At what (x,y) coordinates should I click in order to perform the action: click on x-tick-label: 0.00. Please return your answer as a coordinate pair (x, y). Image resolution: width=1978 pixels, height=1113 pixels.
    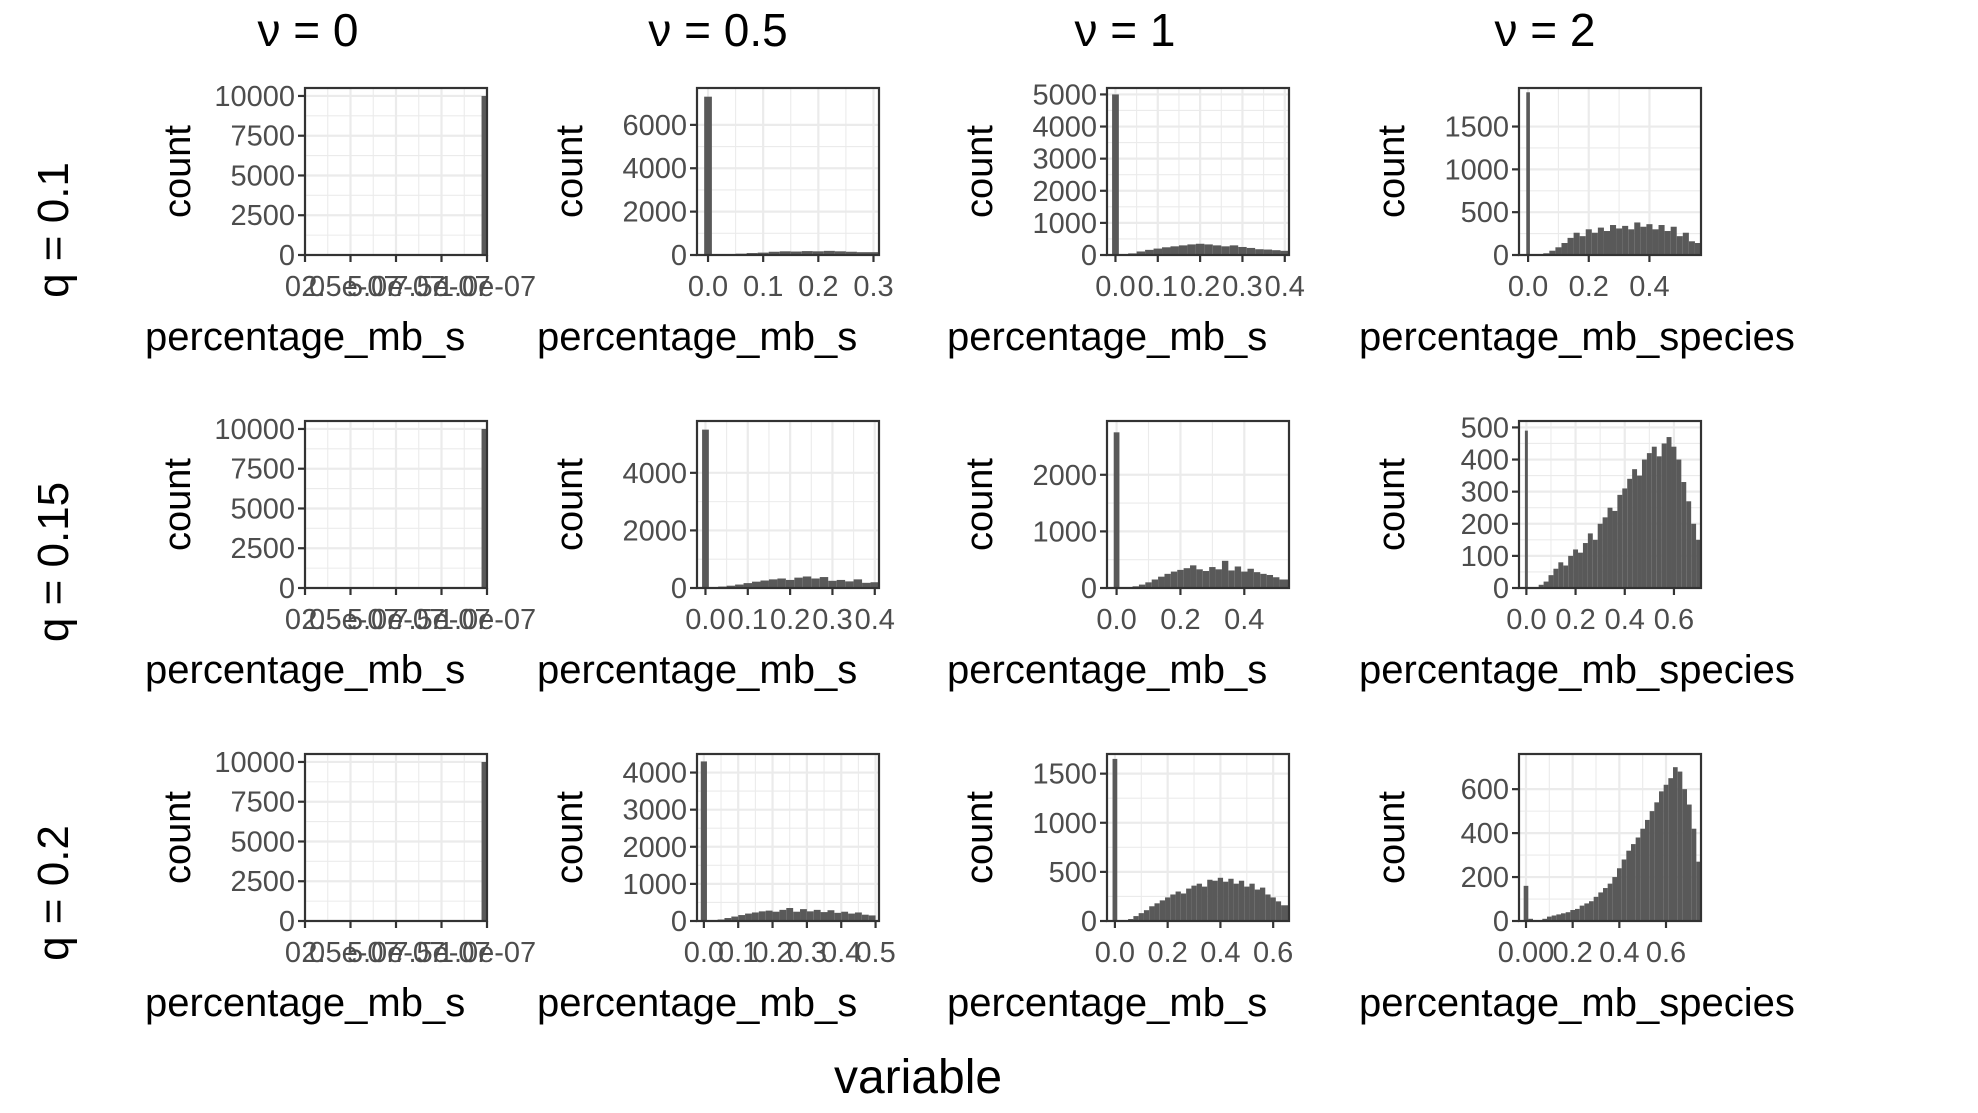
    Looking at the image, I should click on (1526, 953).